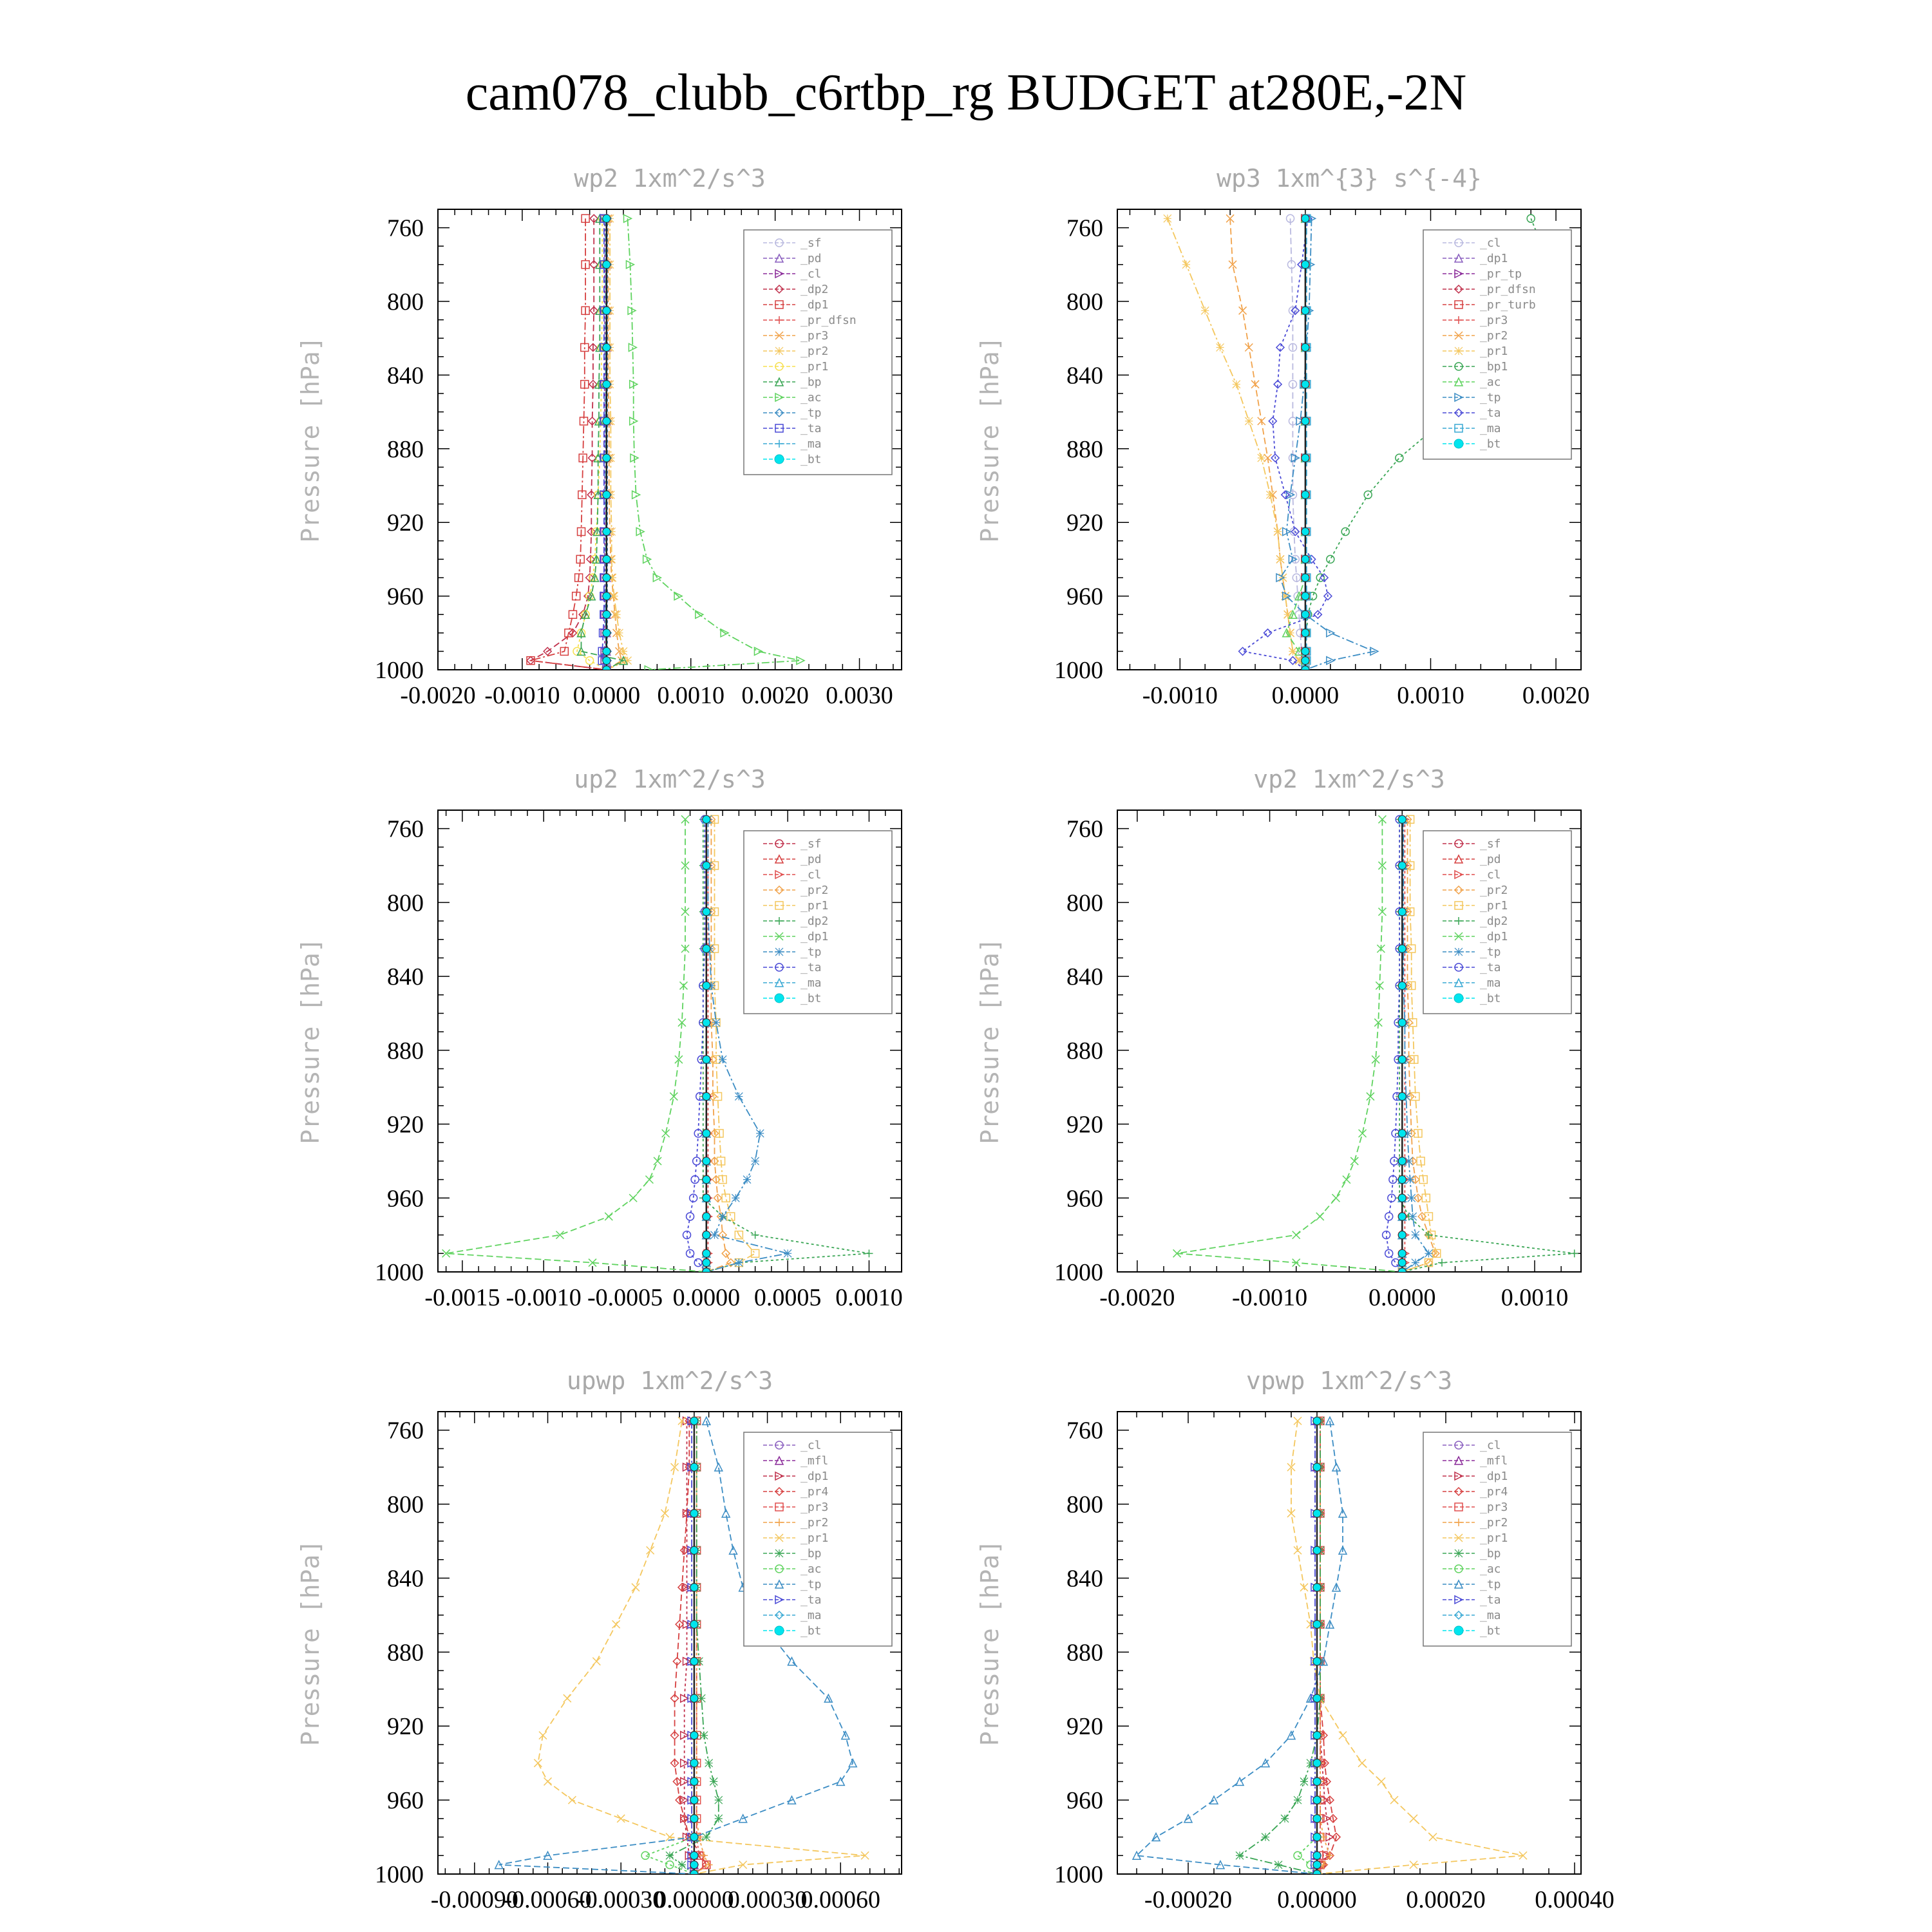 The width and height of the screenshot is (1932, 1932). What do you see at coordinates (811, 382) in the screenshot?
I see `legend-label: _bp` at bounding box center [811, 382].